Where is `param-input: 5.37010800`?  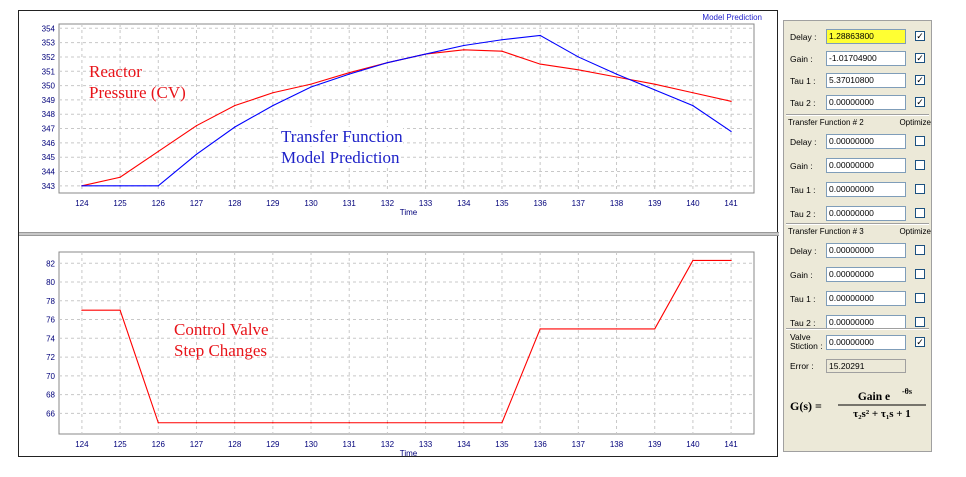
param-input: 5.37010800 is located at coordinates (866, 80).